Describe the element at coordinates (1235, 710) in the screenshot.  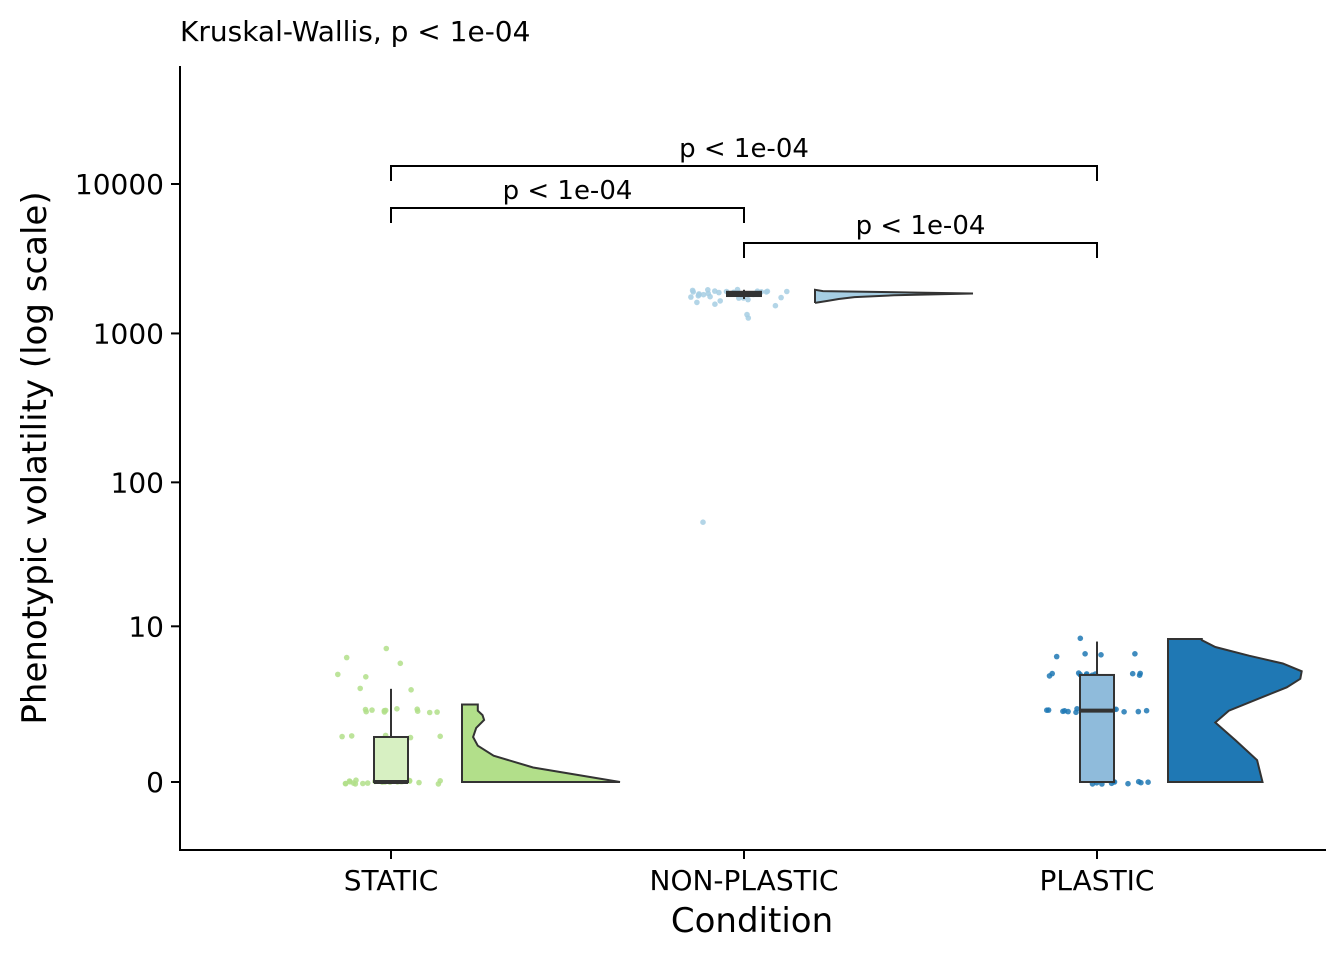
I see `violin-plastic` at that location.